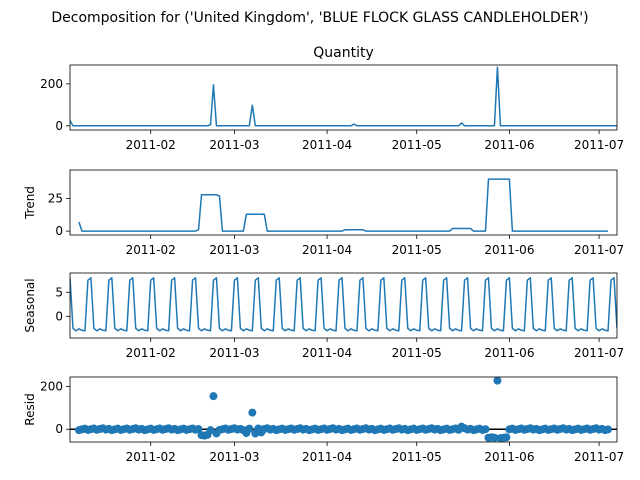 This screenshot has height=480, width=640. What do you see at coordinates (30, 305) in the screenshot?
I see `y-axis-label: Seasonal` at bounding box center [30, 305].